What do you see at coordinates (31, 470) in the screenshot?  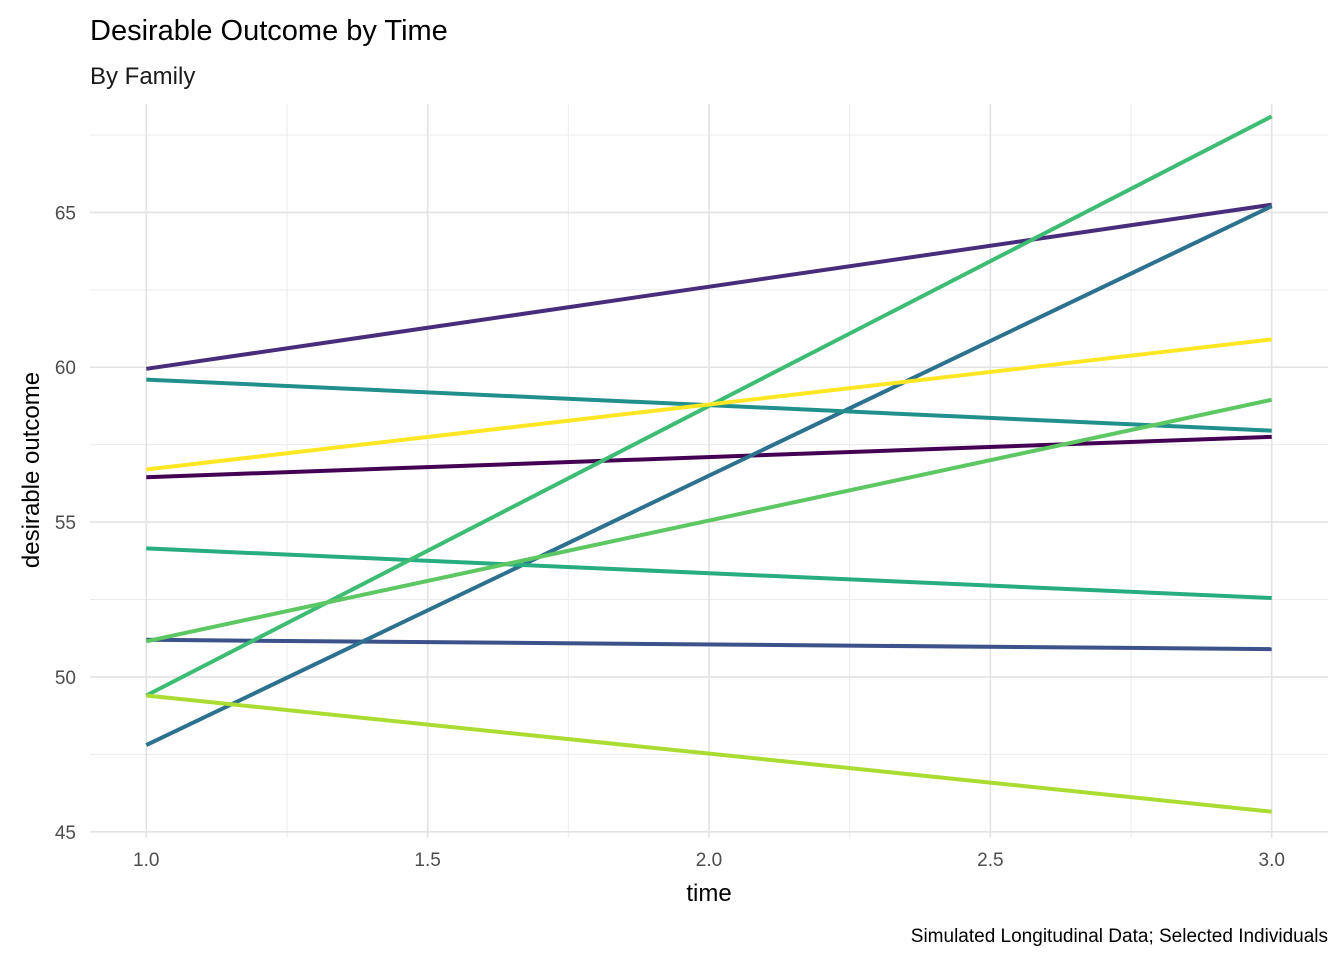 I see `y-axis-label: desirable outcome` at bounding box center [31, 470].